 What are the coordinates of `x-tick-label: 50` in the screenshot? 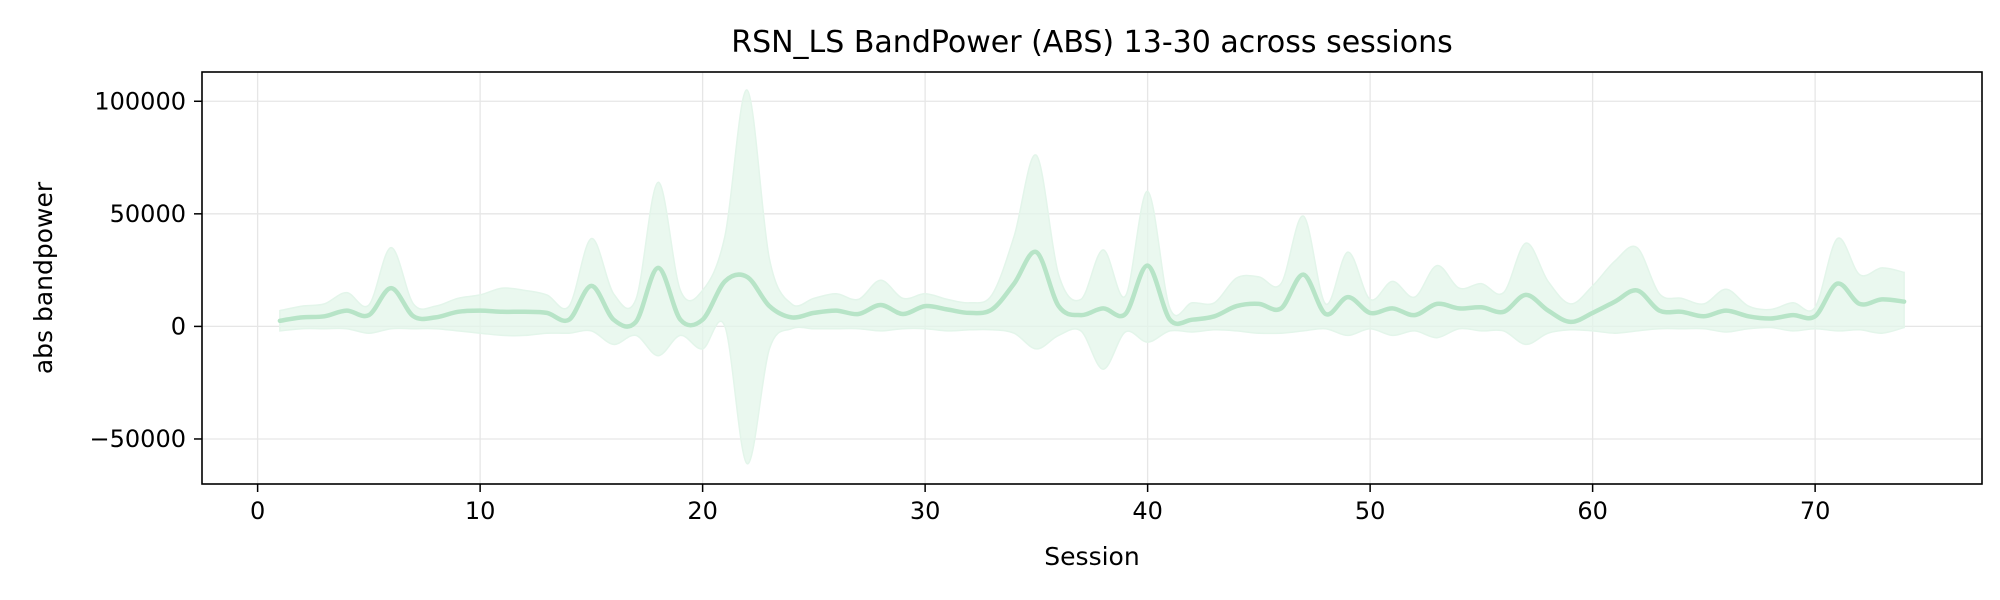 It's located at (1370, 511).